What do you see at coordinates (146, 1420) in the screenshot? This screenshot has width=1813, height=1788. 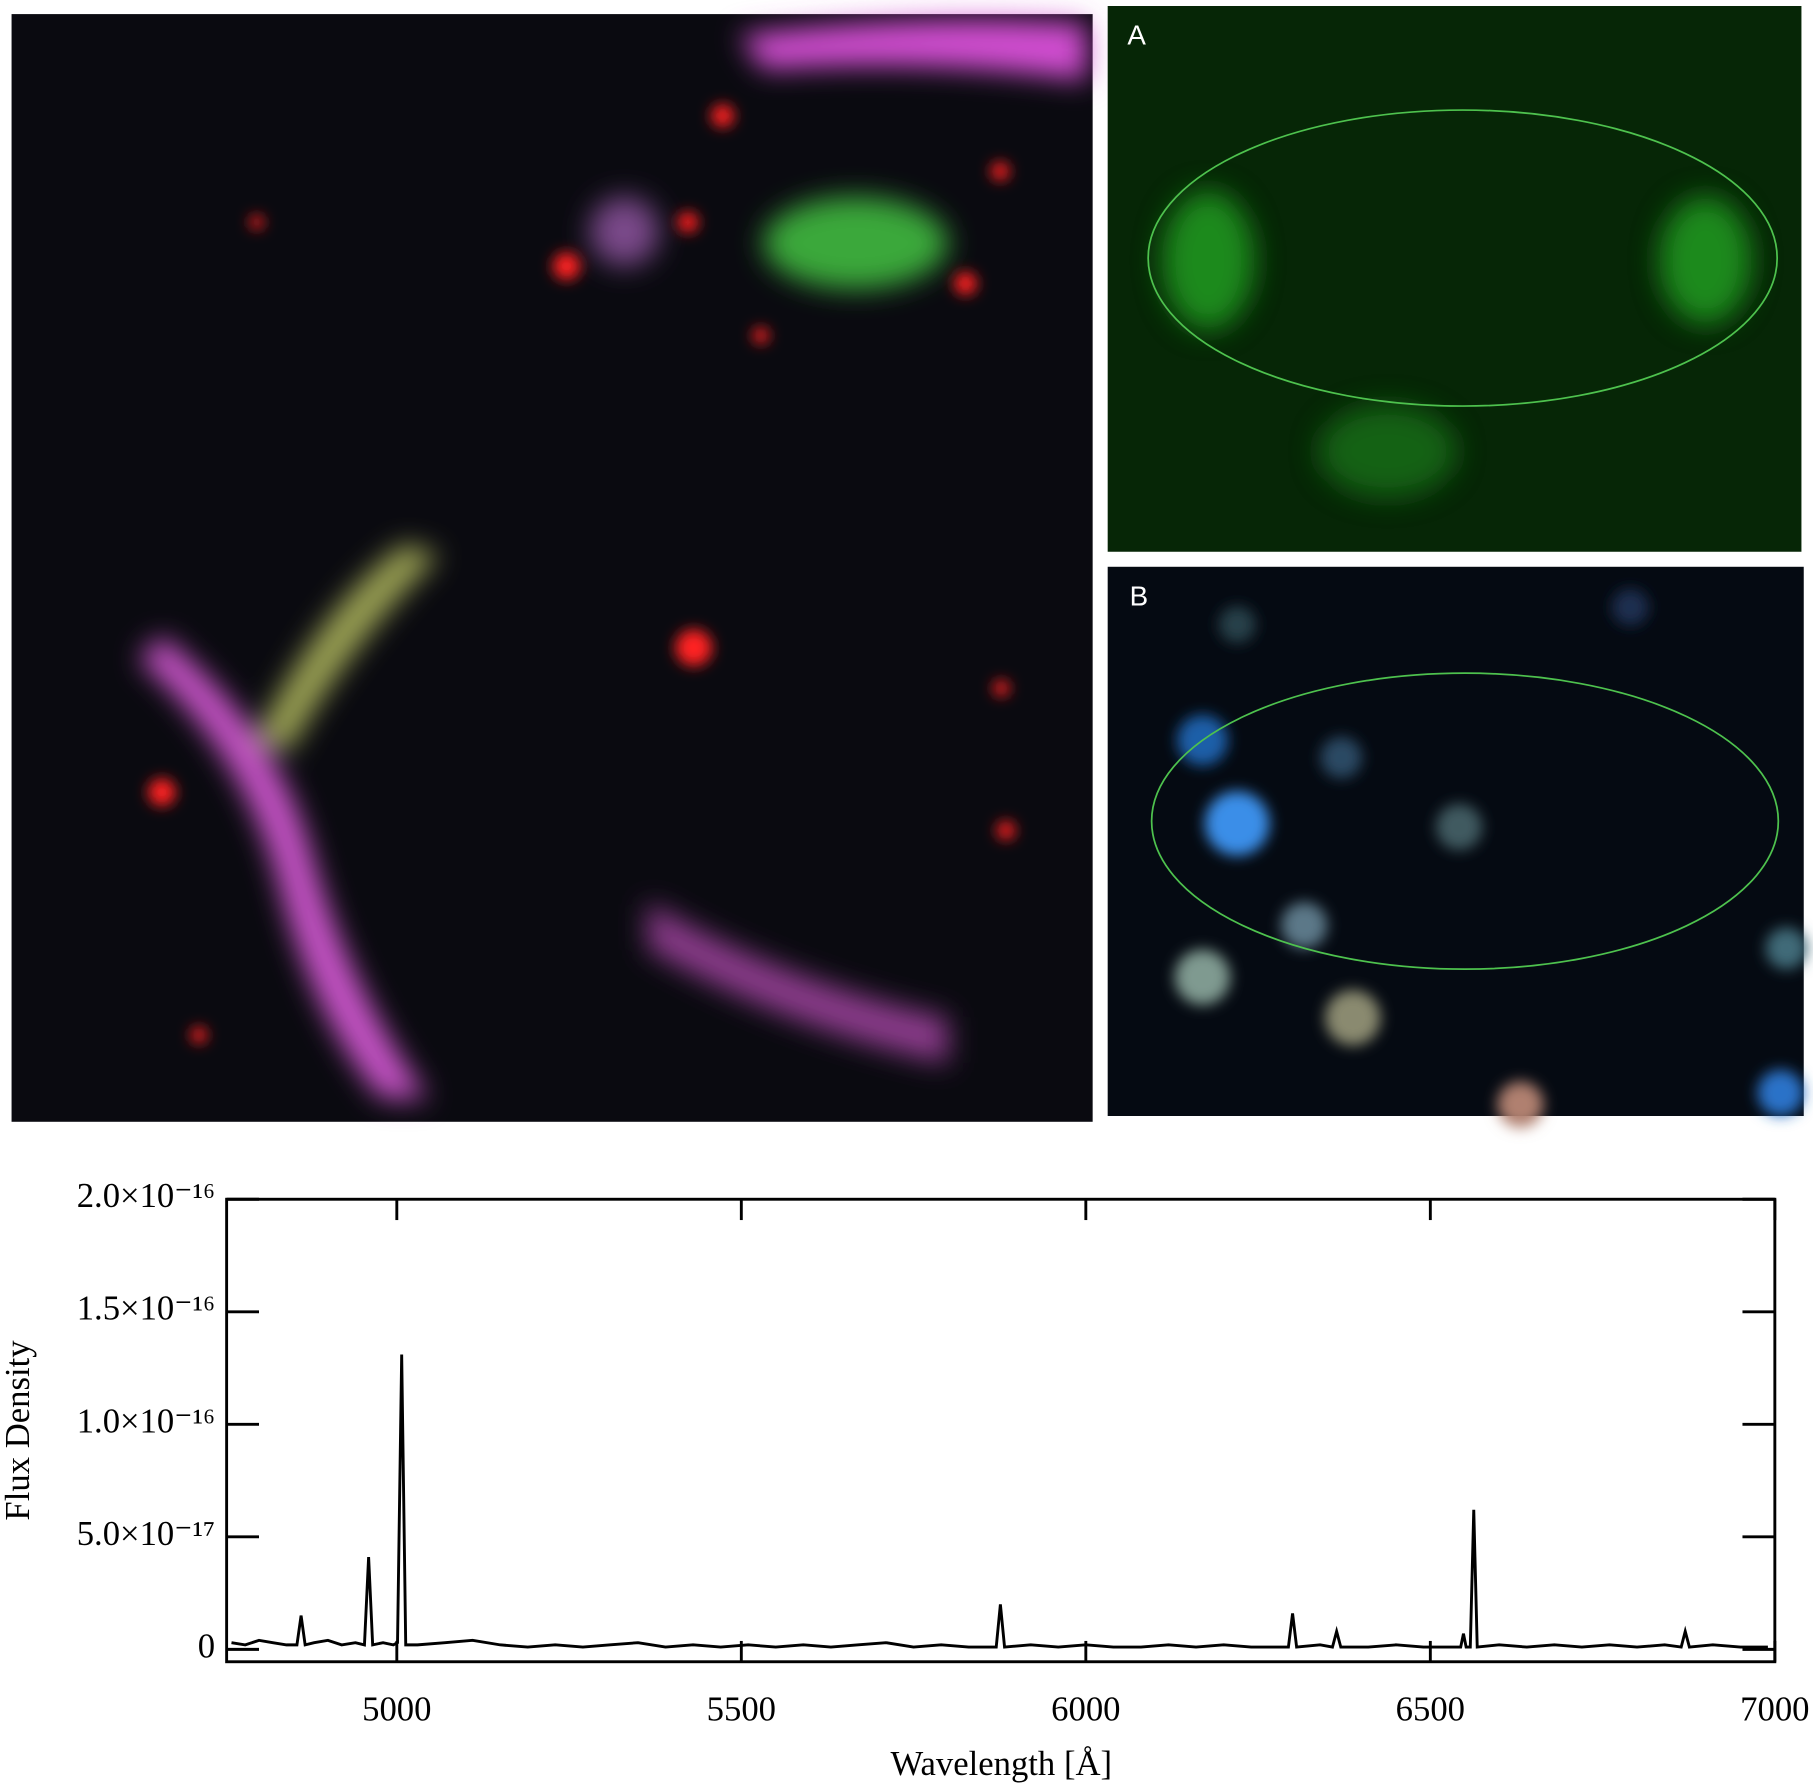 I see `y-tick-label: 1.0×10⁻¹⁶` at bounding box center [146, 1420].